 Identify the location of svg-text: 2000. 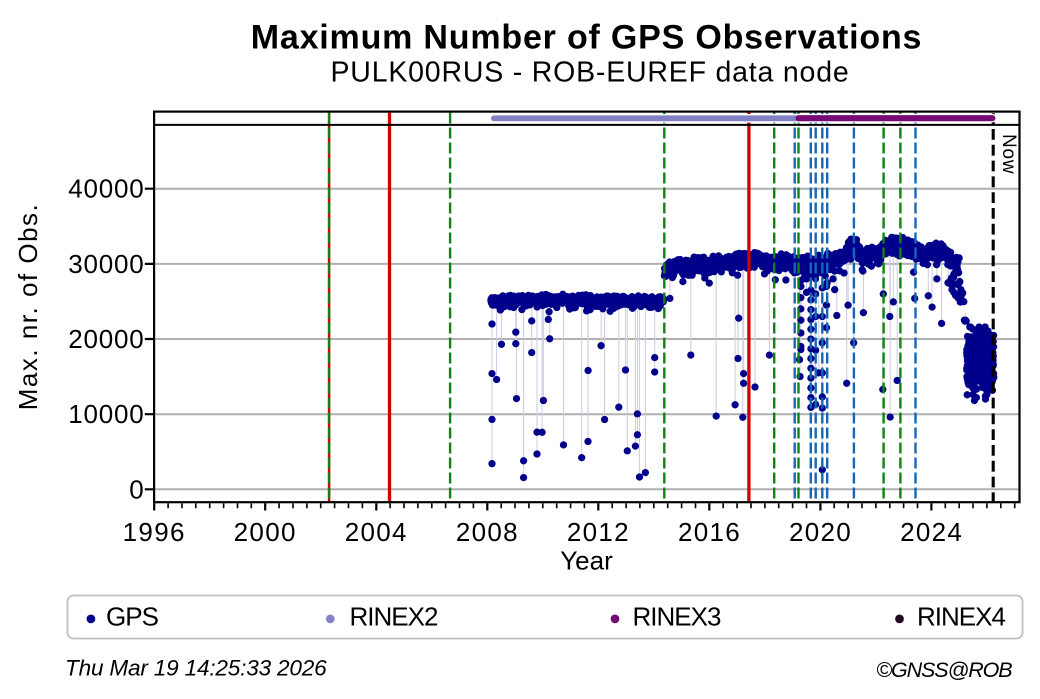
(265, 532).